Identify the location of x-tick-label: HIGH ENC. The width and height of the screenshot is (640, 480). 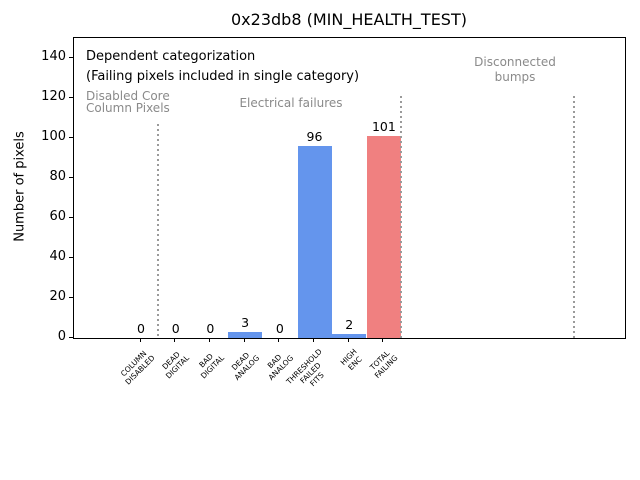
(351, 360).